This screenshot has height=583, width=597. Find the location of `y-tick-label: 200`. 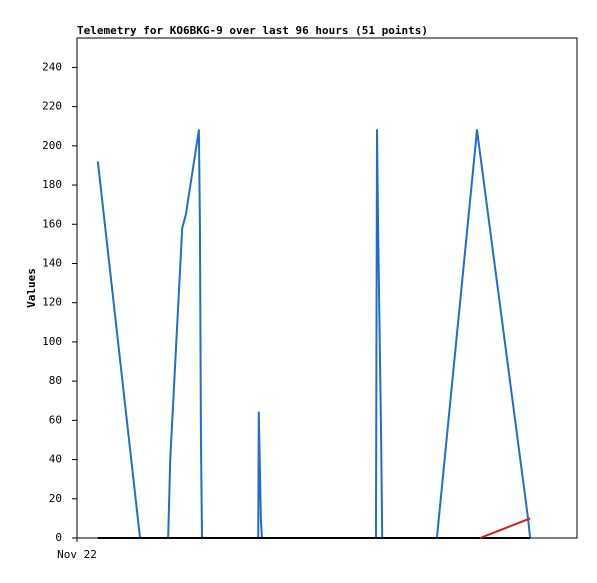

y-tick-label: 200 is located at coordinates (52, 145).